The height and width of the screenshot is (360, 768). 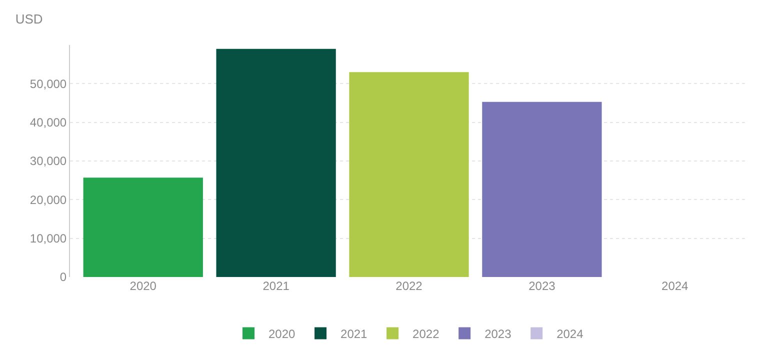 I want to click on chart-title: USD, so click(x=29, y=19).